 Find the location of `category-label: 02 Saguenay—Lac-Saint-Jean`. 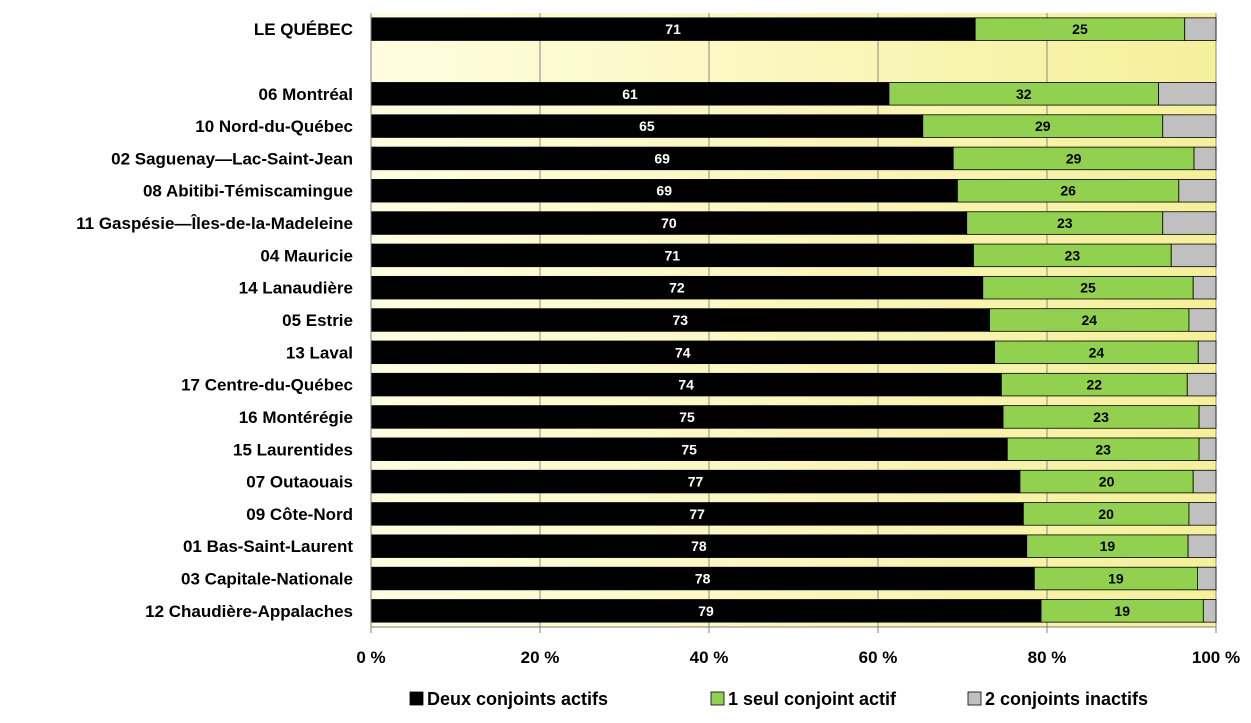

category-label: 02 Saguenay—Lac-Saint-Jean is located at coordinates (232, 158).